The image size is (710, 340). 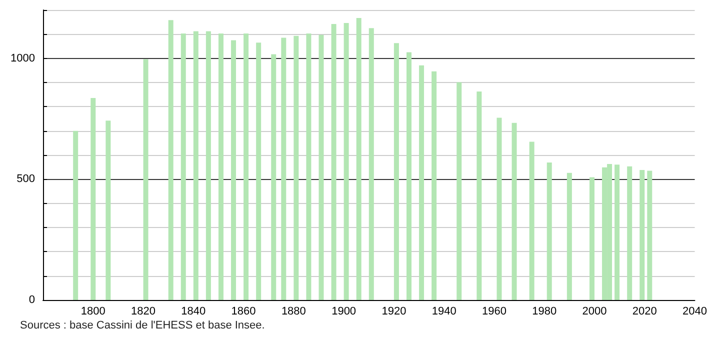 I want to click on x-tick-label: 1900, so click(x=344, y=312).